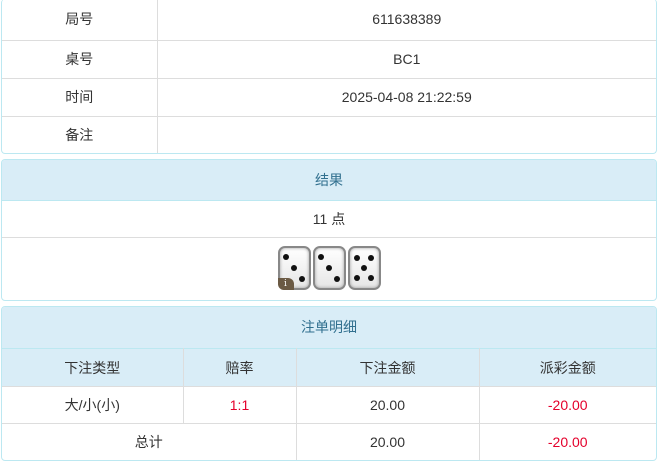 This screenshot has width=657, height=461. What do you see at coordinates (149, 441) in the screenshot?
I see `total-label: 总计` at bounding box center [149, 441].